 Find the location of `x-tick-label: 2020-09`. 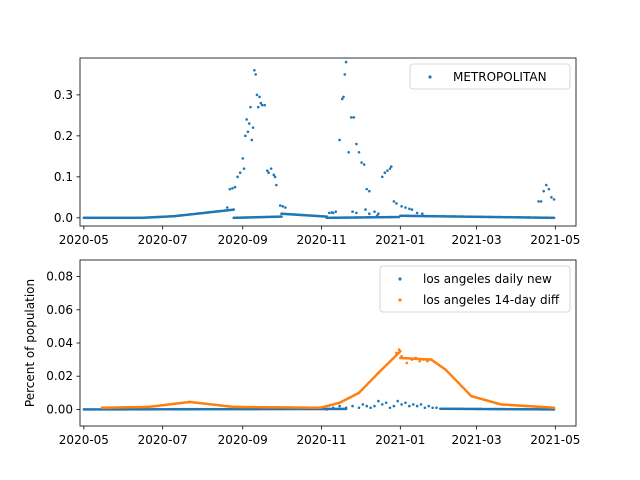

x-tick-label: 2020-09 is located at coordinates (243, 440).